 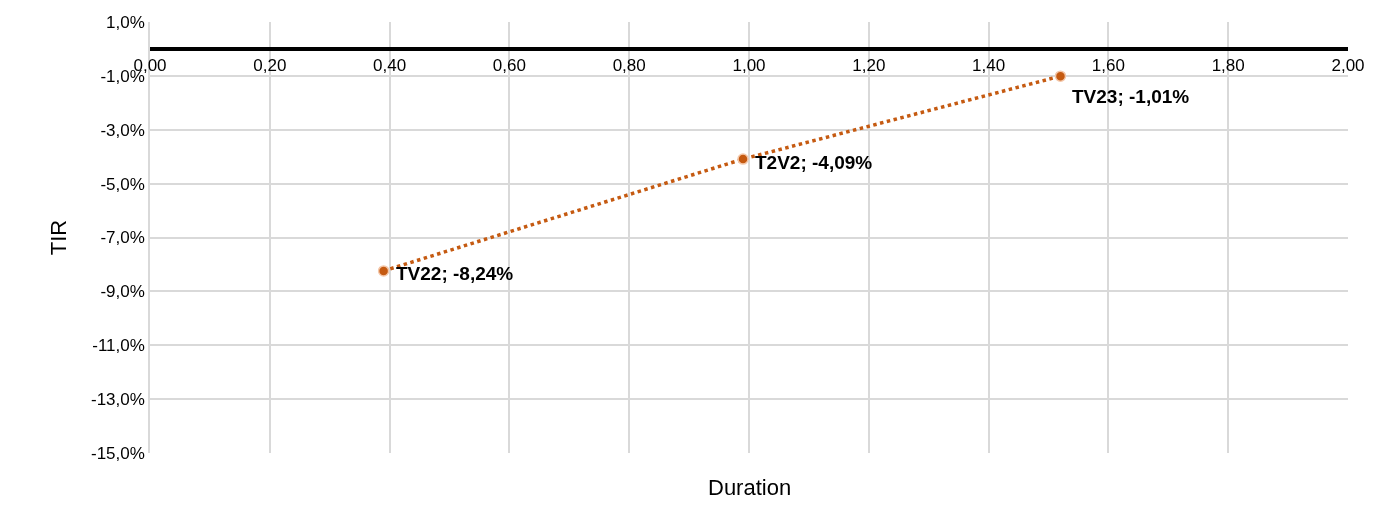 I want to click on x-tick-label: 1,20, so click(x=869, y=66).